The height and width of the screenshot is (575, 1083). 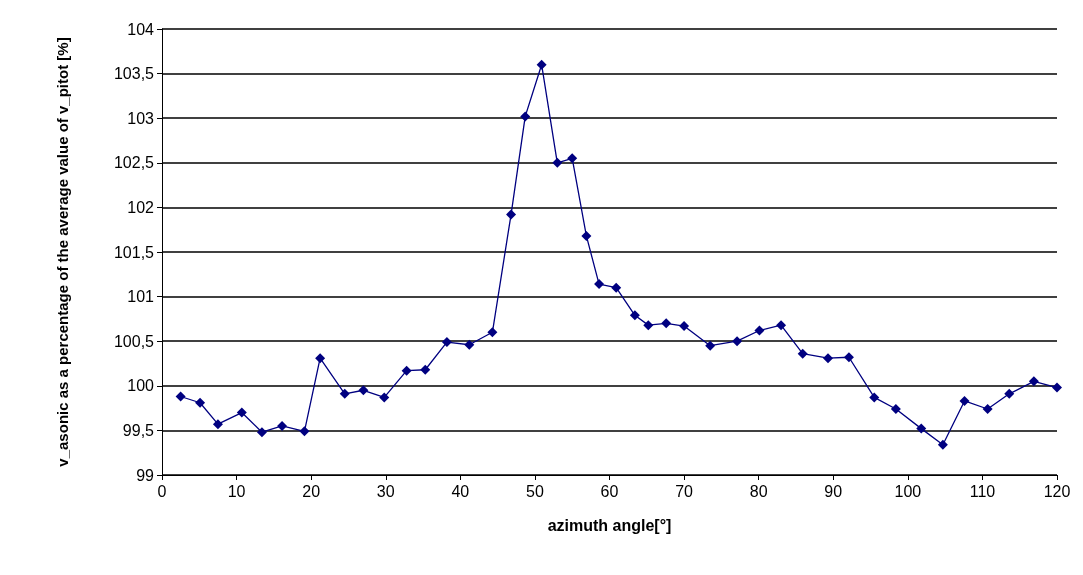 What do you see at coordinates (609, 491) in the screenshot?
I see `x-tick-label: 60` at bounding box center [609, 491].